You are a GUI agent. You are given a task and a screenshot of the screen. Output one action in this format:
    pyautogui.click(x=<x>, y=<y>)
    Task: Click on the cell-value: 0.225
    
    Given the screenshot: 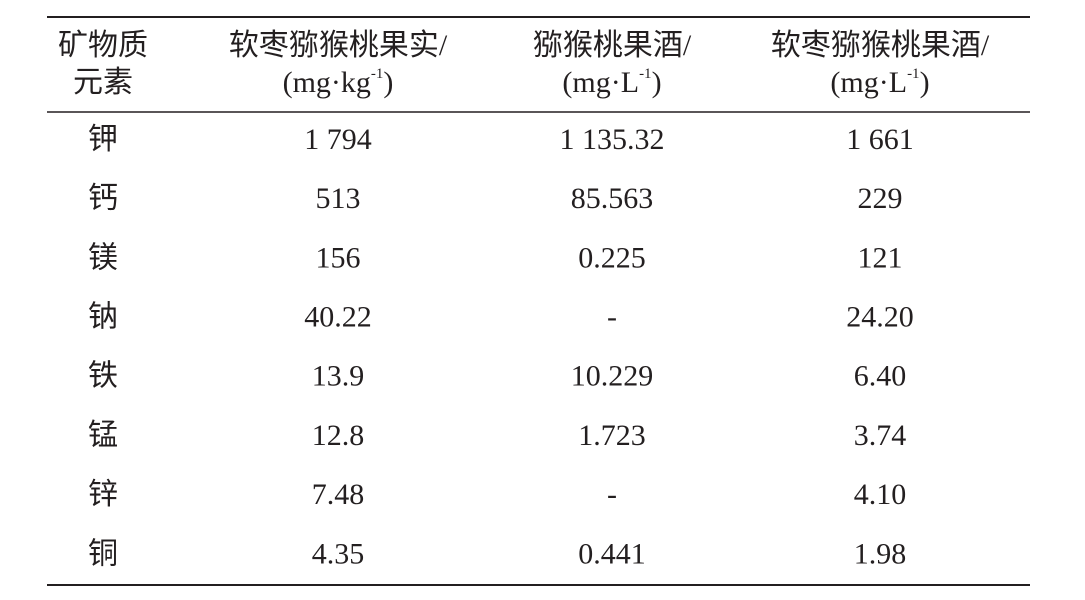 What is the action you would take?
    pyautogui.click(x=612, y=257)
    